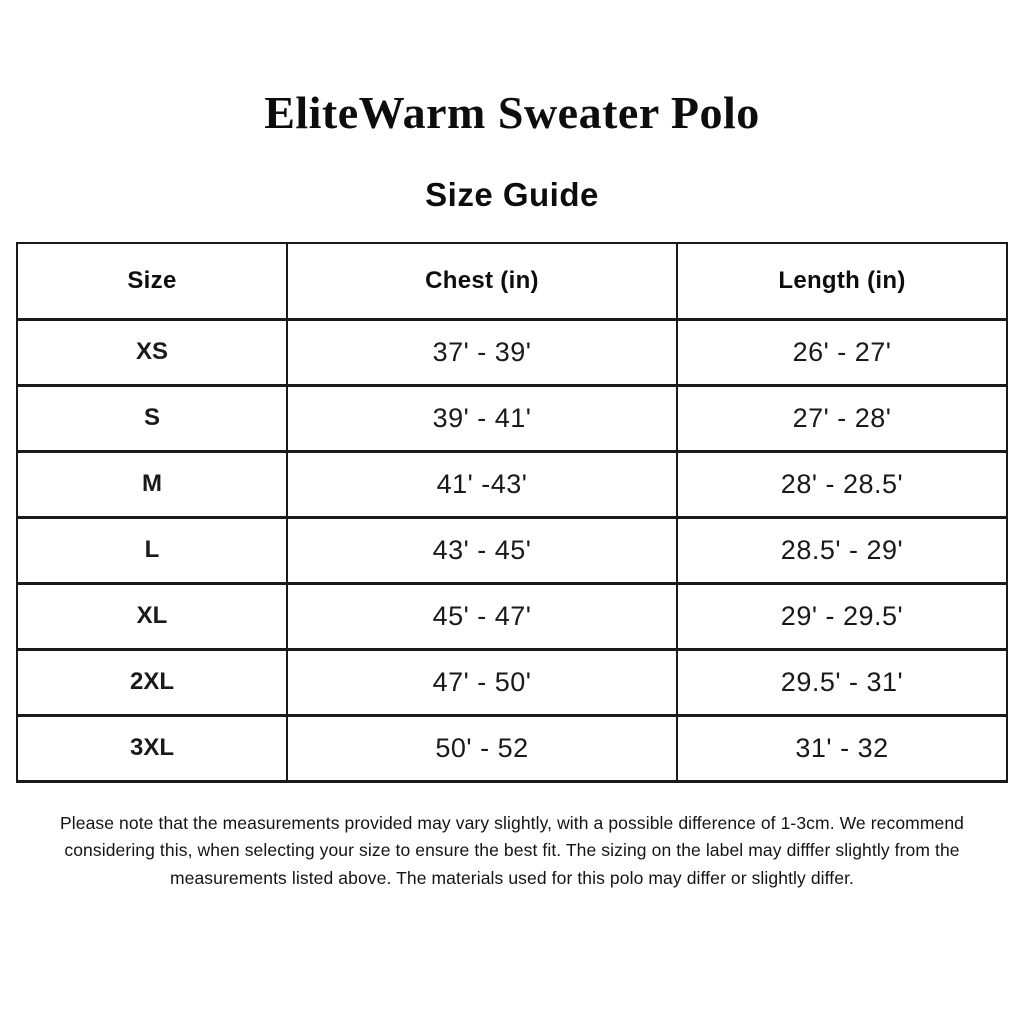 Image resolution: width=1024 pixels, height=1024 pixels. Describe the element at coordinates (482, 352) in the screenshot. I see `chest-cell: 37' - 39'` at that location.